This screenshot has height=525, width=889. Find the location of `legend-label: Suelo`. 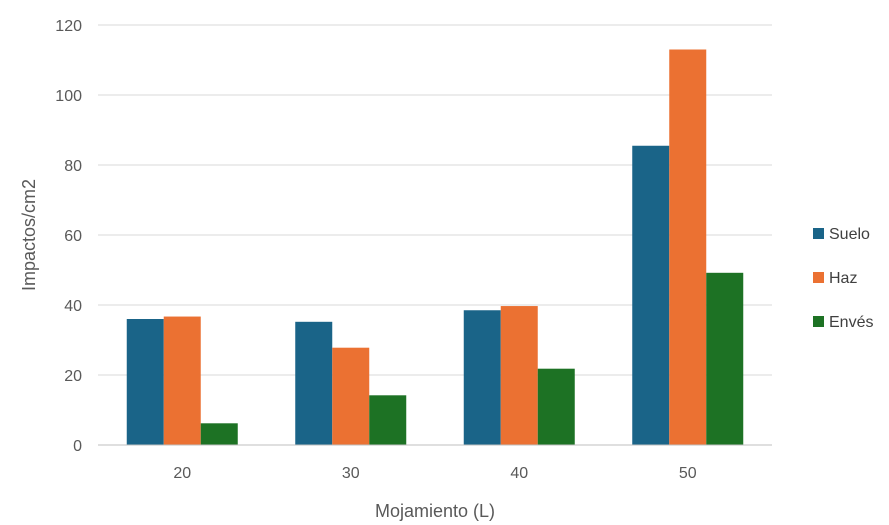

legend-label: Suelo is located at coordinates (849, 234).